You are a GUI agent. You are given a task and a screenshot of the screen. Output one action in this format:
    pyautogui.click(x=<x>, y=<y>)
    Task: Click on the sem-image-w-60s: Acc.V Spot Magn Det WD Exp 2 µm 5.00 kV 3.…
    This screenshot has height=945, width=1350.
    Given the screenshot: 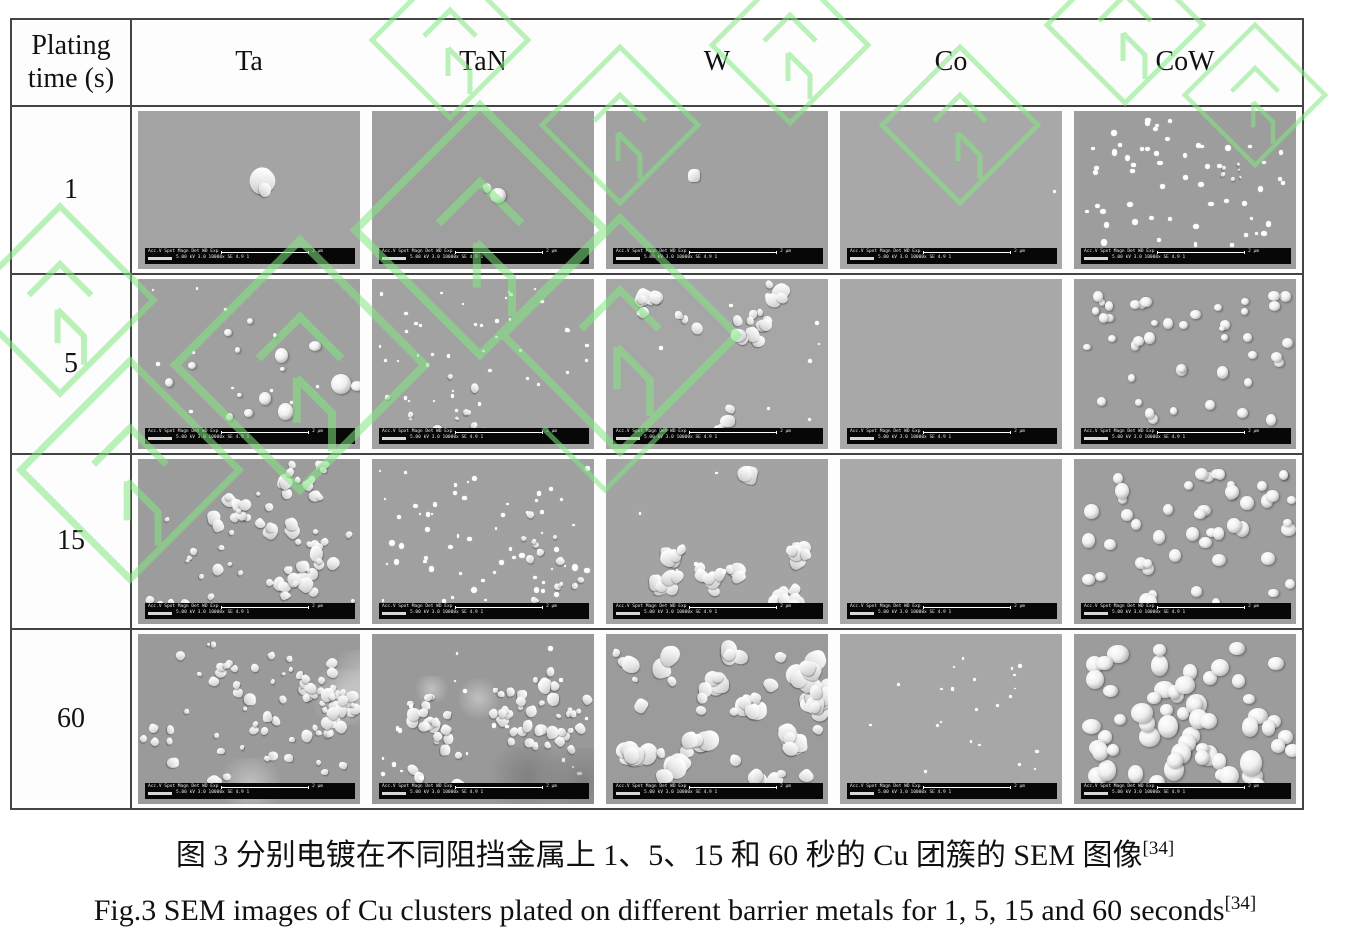 What is the action you would take?
    pyautogui.click(x=717, y=719)
    